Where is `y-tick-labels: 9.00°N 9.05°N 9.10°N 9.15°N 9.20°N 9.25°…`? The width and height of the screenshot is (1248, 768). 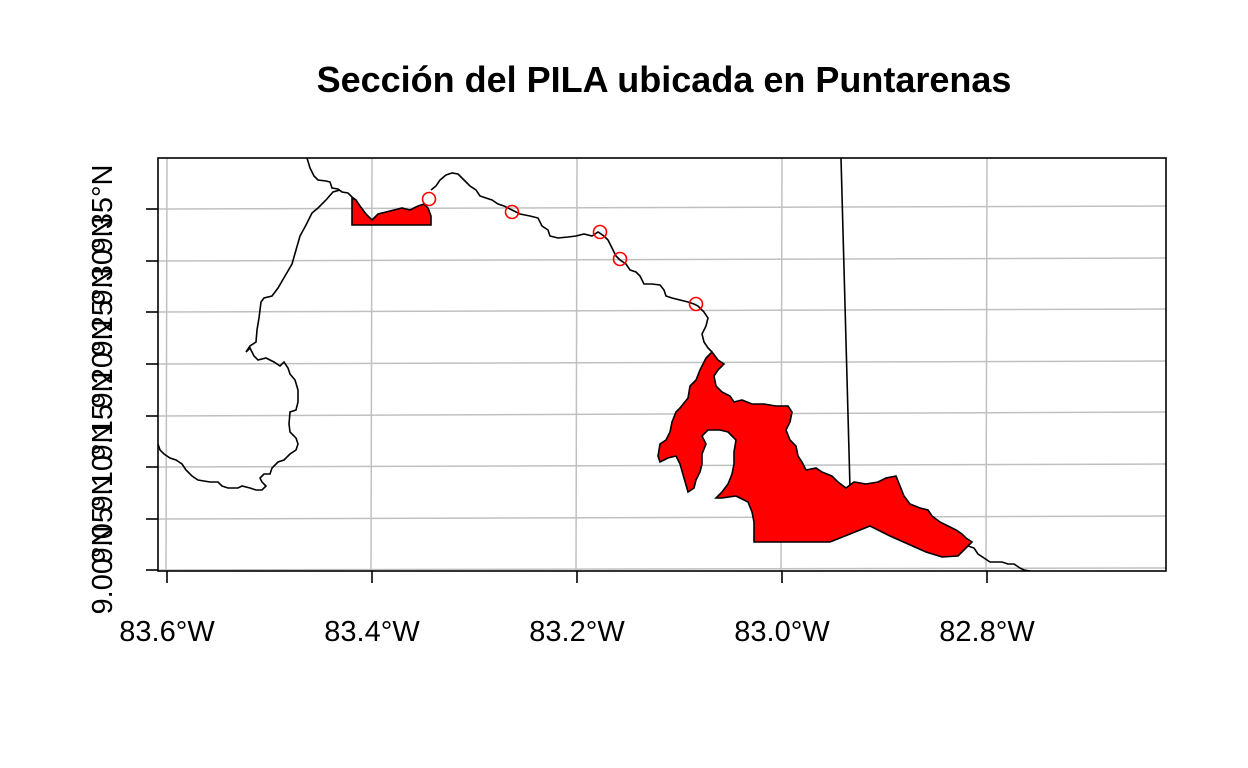
y-tick-labels: 9.00°N 9.05°N 9.10°N 9.15°N 9.20°N 9.25°… is located at coordinates (103, 390).